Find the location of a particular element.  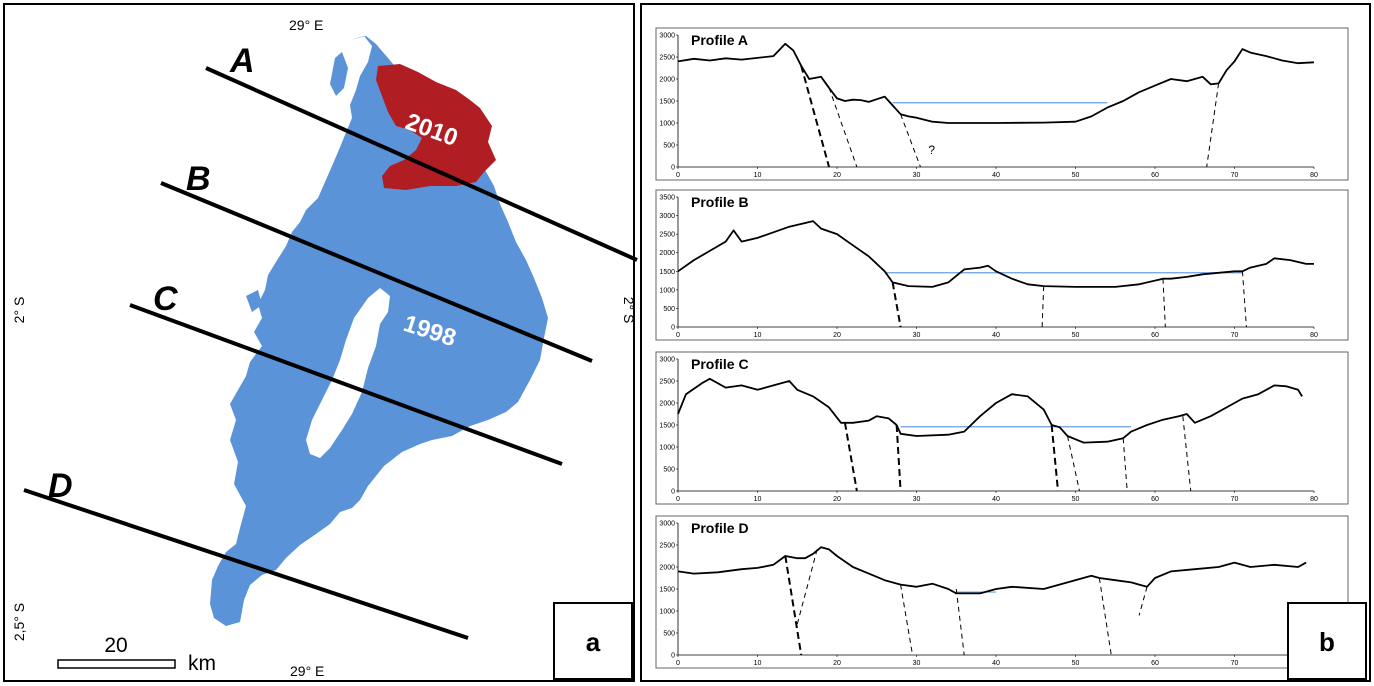

longitude-top: 29° E is located at coordinates (306, 25).